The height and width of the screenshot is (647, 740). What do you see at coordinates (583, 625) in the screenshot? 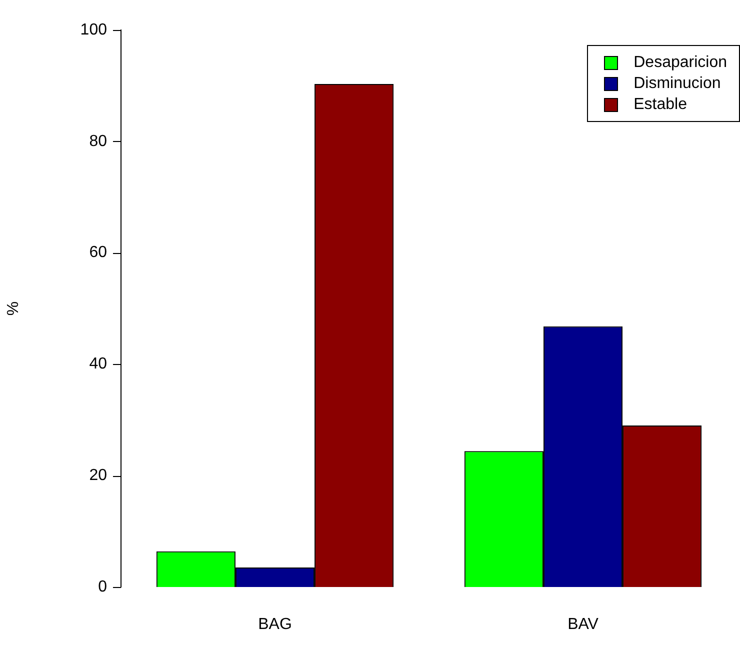
I see `x-tick-label: BAV` at bounding box center [583, 625].